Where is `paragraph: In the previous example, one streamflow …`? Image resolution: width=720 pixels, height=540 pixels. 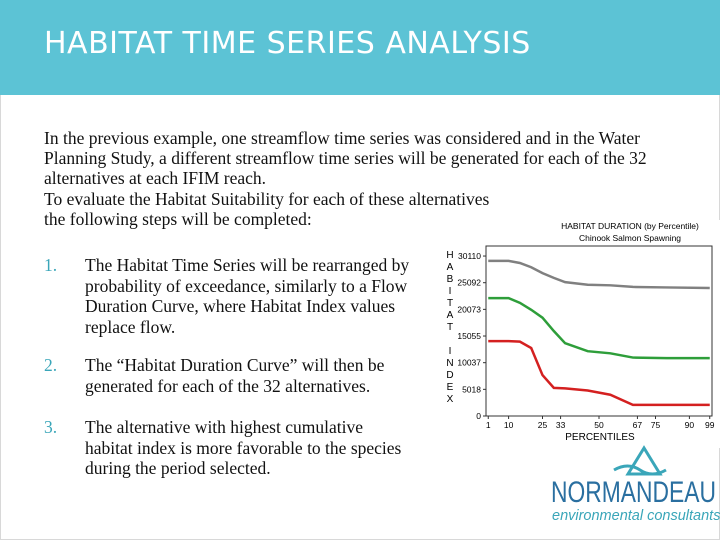 paragraph: In the previous example, one streamflow … is located at coordinates (345, 158).